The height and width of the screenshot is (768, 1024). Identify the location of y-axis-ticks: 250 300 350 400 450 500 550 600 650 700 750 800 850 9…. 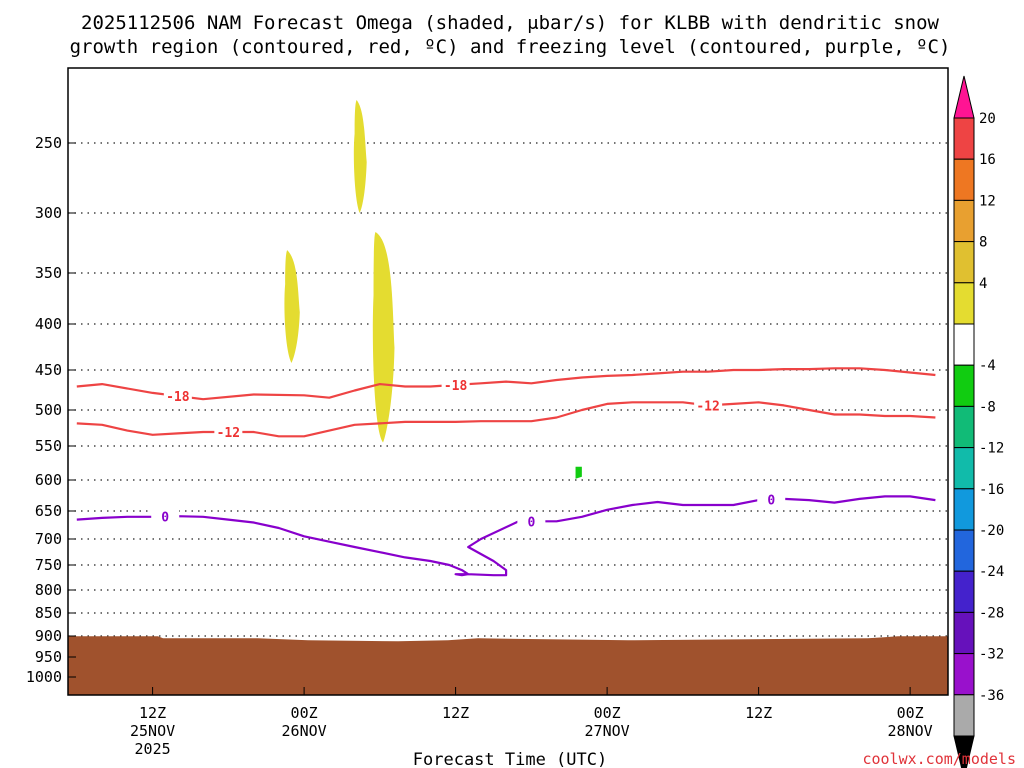
(51, 410).